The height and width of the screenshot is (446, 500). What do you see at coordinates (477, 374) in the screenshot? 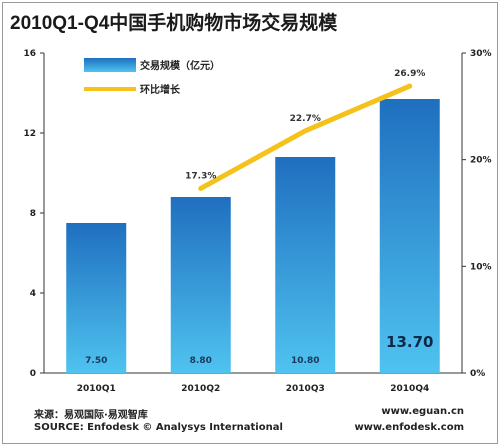
I see `right-tick-label: 0%` at bounding box center [477, 374].